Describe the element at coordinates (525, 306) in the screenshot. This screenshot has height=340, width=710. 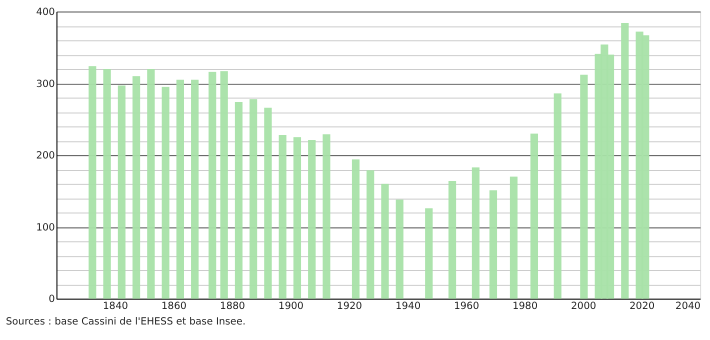
I see `x-tick-label: 1980` at that location.